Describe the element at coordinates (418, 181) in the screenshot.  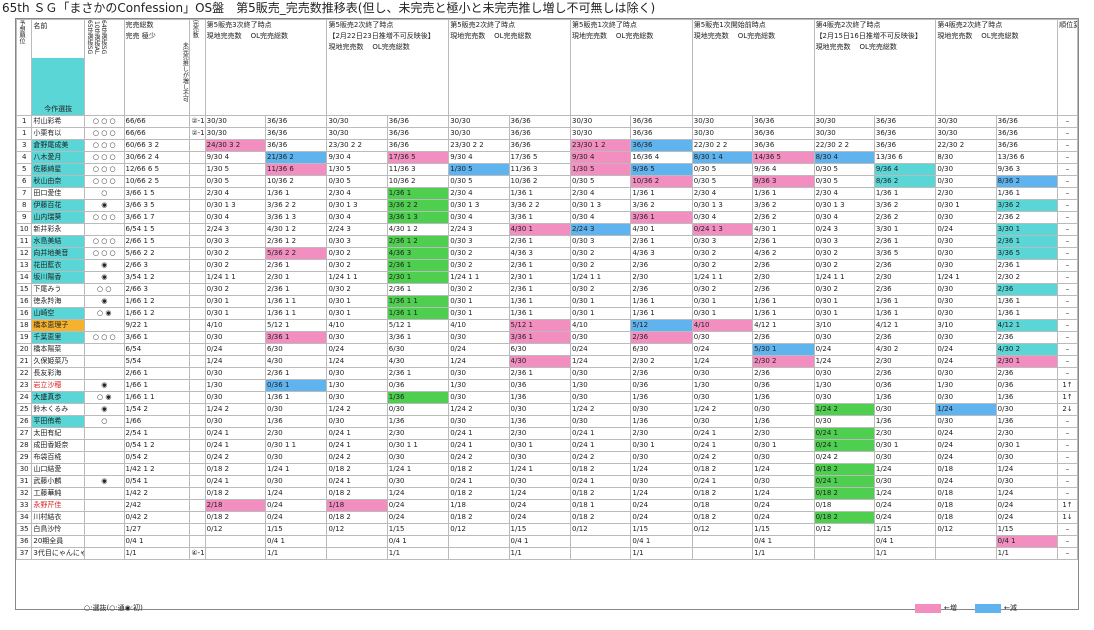
I see `sales-cell: 10/36 2` at that location.